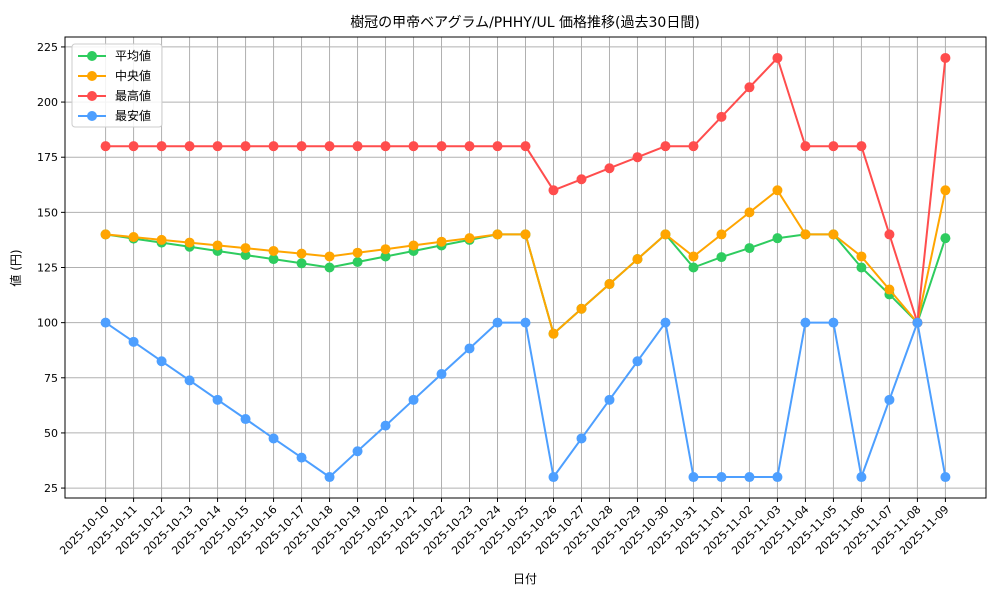  What do you see at coordinates (47, 323) in the screenshot?
I see `y-tick-label: 100` at bounding box center [47, 323].